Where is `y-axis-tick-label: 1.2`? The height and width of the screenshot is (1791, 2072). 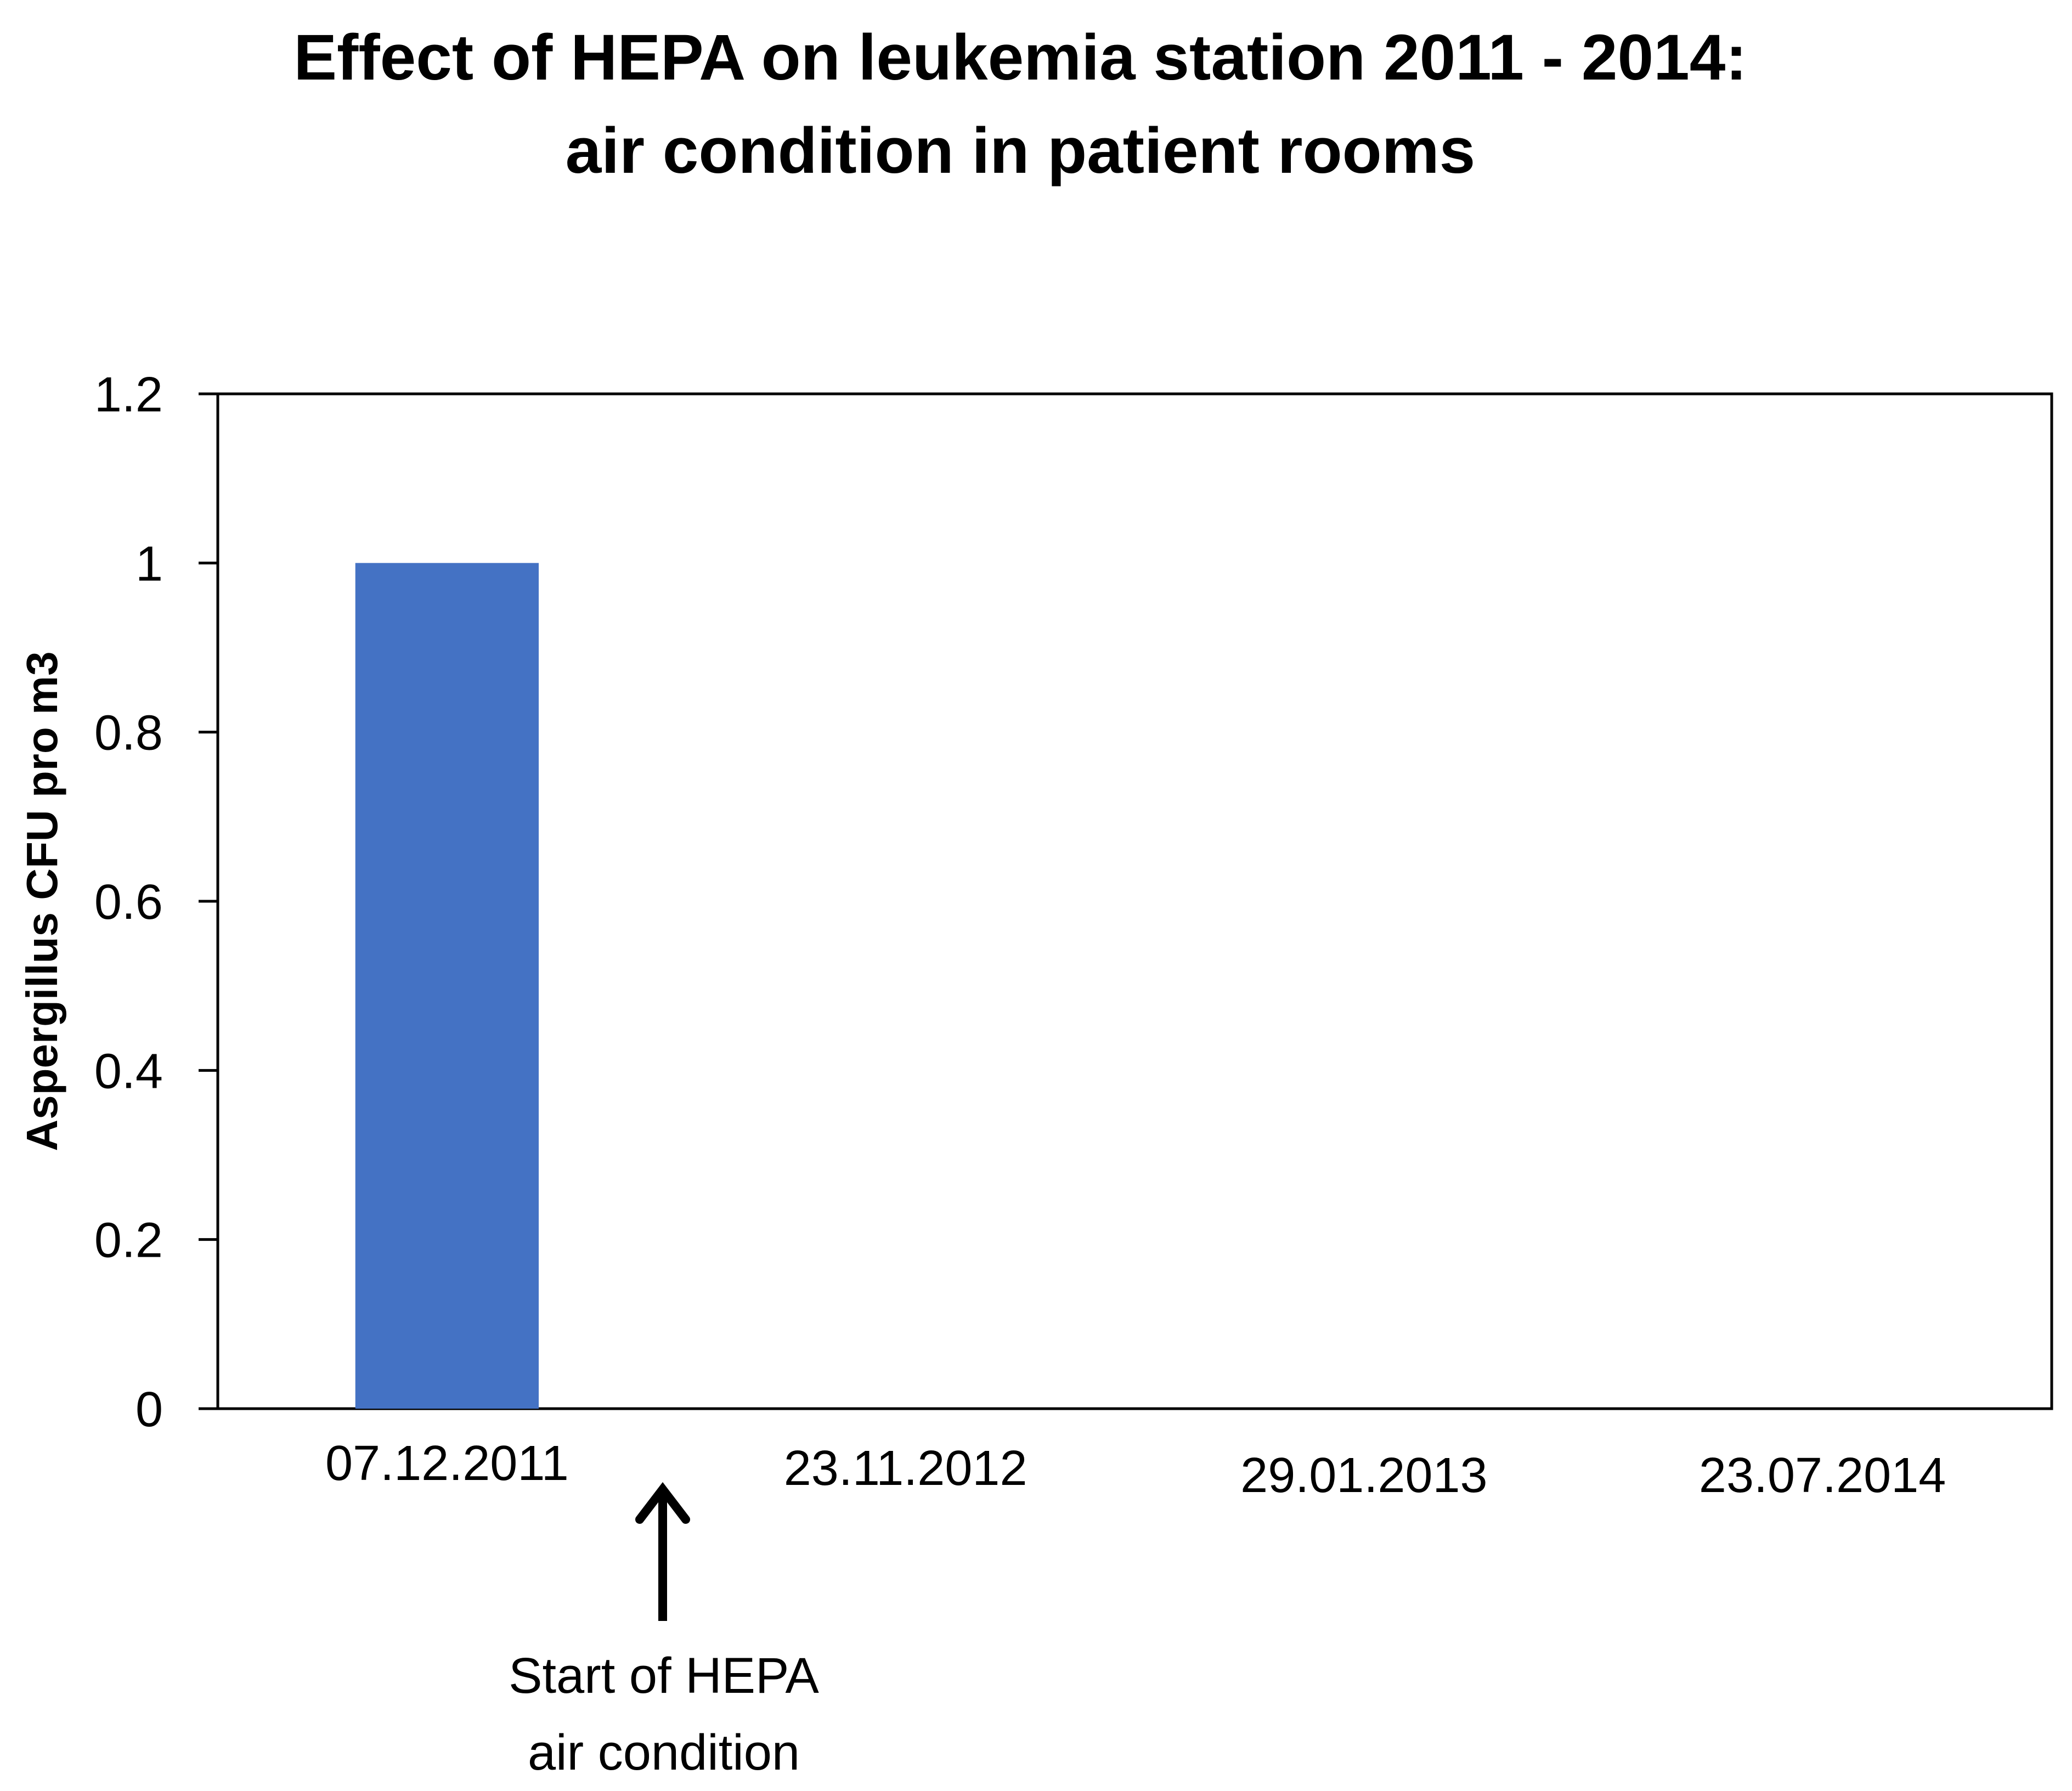 y-axis-tick-label: 1.2 is located at coordinates (128, 395).